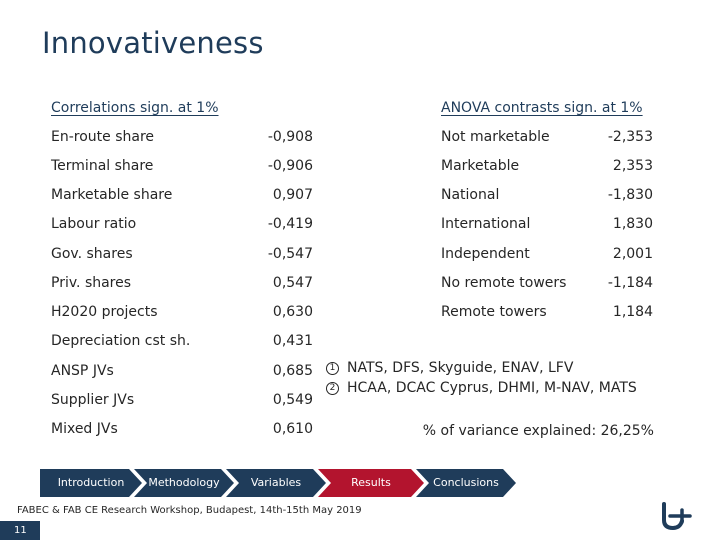 The height and width of the screenshot is (540, 720). I want to click on row-value: -0,547, so click(290, 254).